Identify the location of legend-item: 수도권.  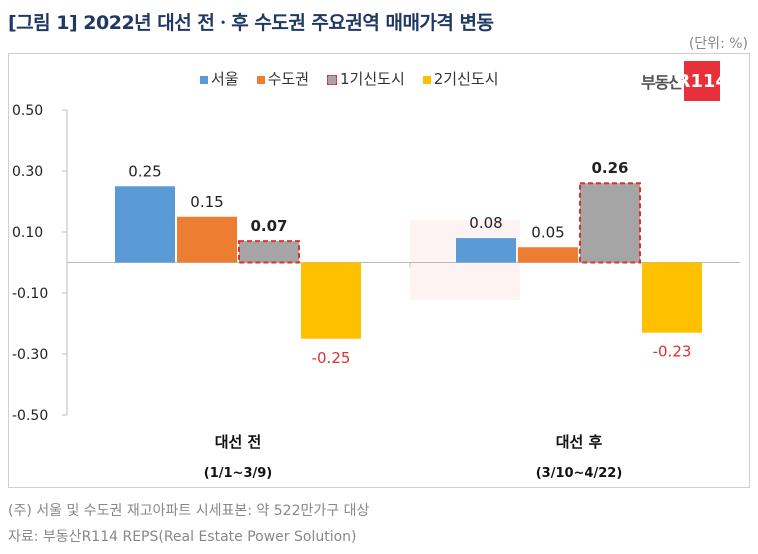
(283, 78).